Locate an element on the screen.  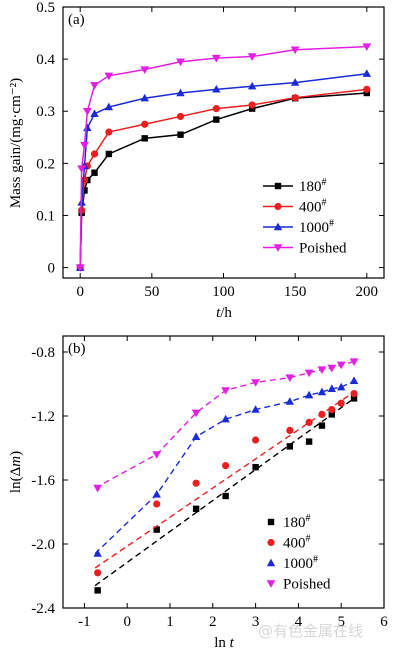
legend-entry: 400# is located at coordinates (289, 543).